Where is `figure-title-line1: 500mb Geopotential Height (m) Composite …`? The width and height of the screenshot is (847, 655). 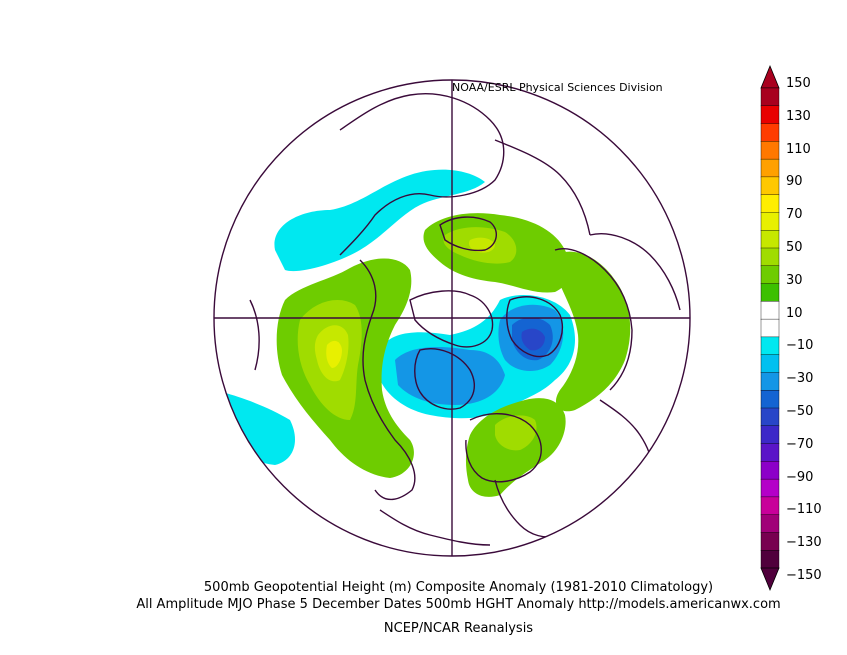
figure-title-line1: 500mb Geopotential Height (m) Composite … is located at coordinates (458, 587).